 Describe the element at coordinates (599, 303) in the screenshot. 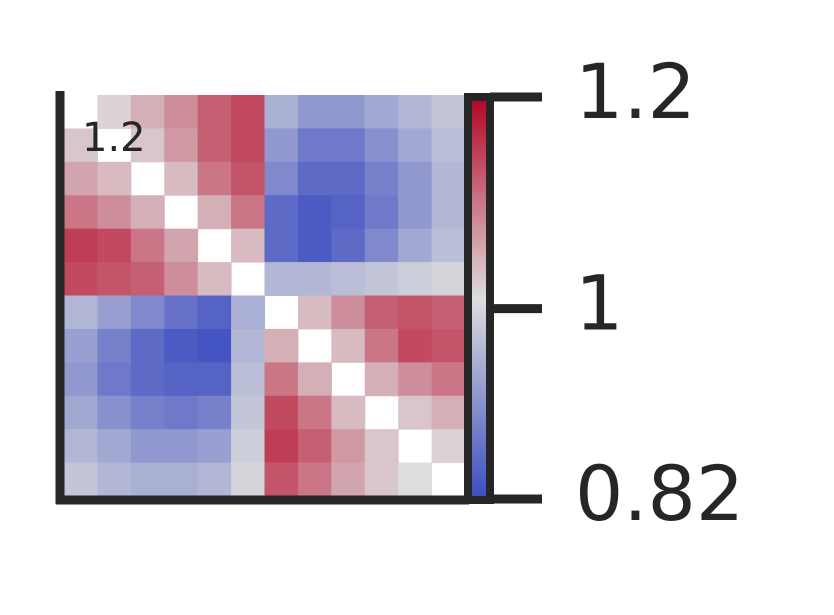

I see `colorbar-tick-label: 1` at that location.